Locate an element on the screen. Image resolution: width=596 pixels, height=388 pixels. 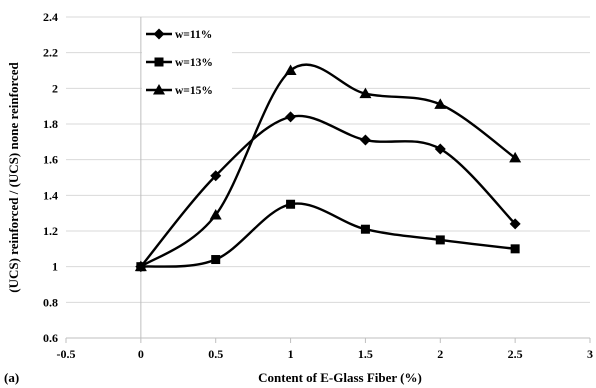
x-axis-title: Content of E-Glass Fiber (%) is located at coordinates (340, 377).